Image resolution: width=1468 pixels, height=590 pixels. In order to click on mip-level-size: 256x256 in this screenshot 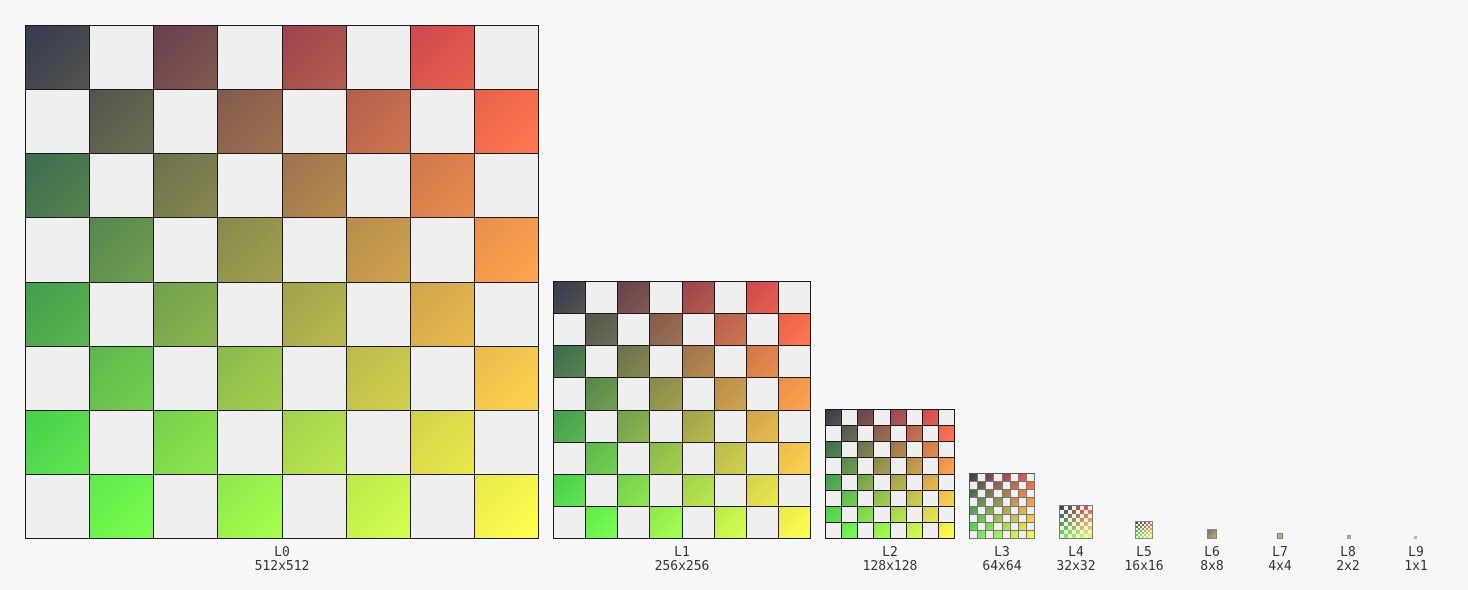, I will do `click(682, 566)`.